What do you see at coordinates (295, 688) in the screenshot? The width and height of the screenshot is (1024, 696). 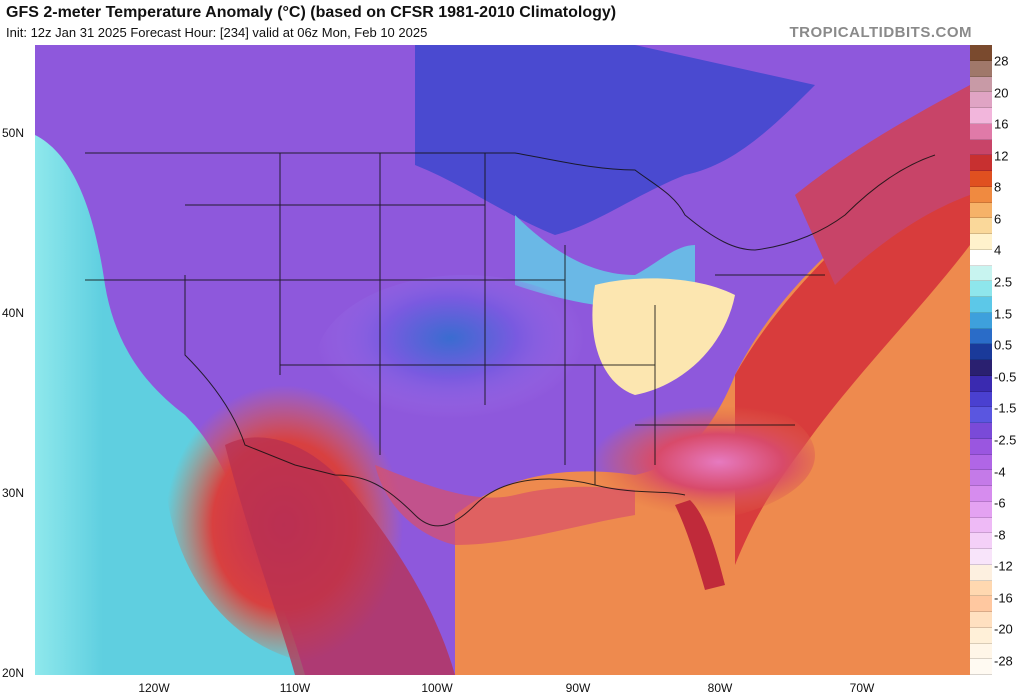 I see `lon-label-110w: 110W` at bounding box center [295, 688].